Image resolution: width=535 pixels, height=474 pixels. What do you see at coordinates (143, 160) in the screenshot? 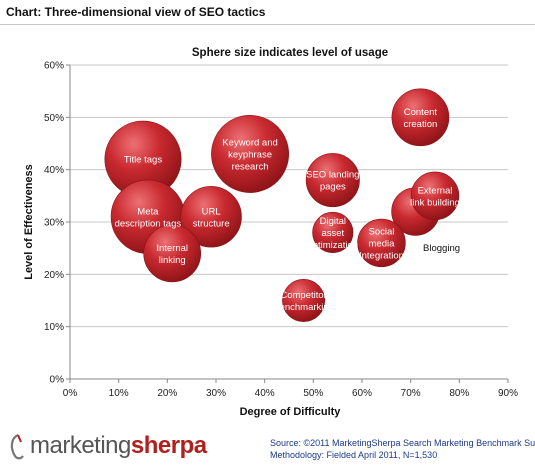
I see `bubble-label: Title tags` at bounding box center [143, 160].